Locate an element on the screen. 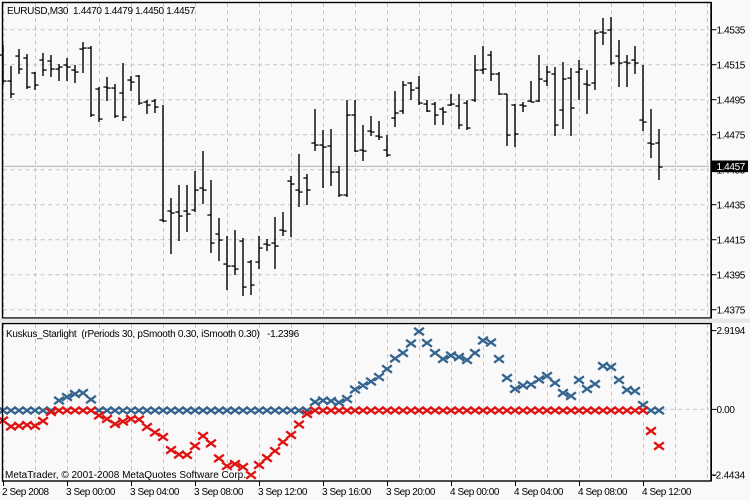 The image size is (750, 500). svg-text: 1.4535 is located at coordinates (731, 30).